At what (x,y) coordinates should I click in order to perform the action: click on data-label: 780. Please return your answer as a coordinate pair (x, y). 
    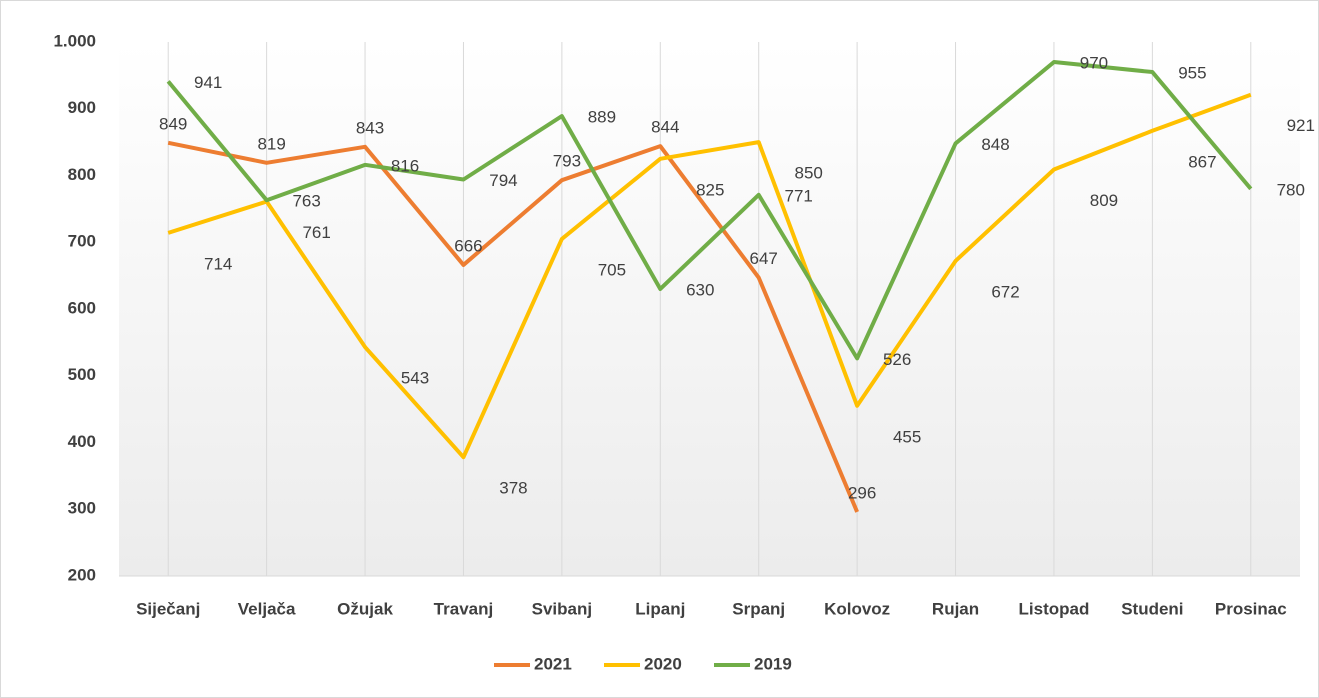
    Looking at the image, I should click on (1291, 189).